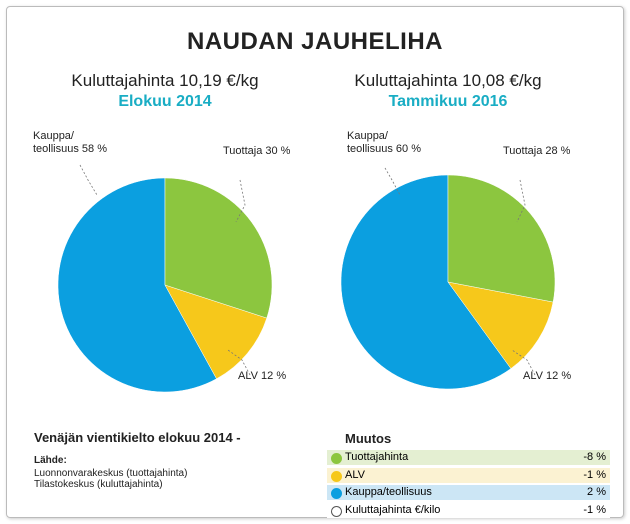 Image resolution: width=630 pixels, height=524 pixels. What do you see at coordinates (468, 457) in the screenshot?
I see `change-row: Tuottajahinta -8 %` at bounding box center [468, 457].